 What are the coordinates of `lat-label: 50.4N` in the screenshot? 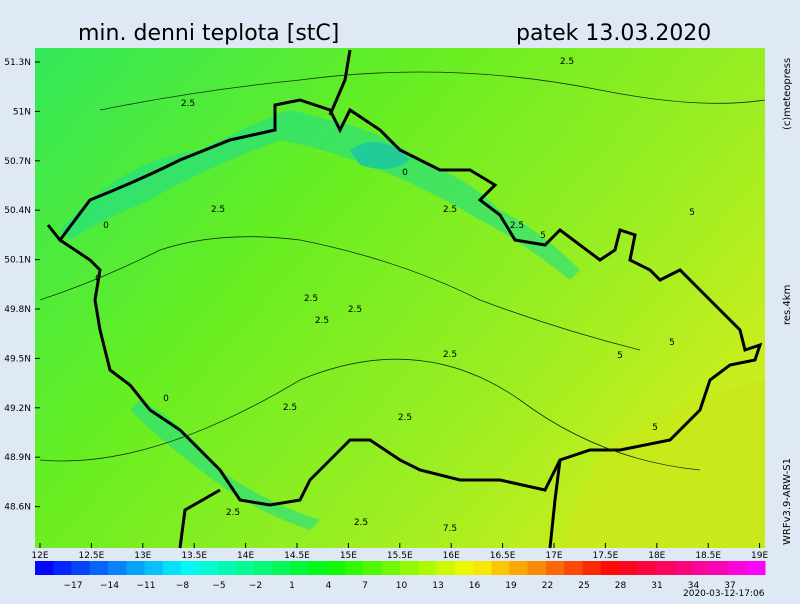 It's located at (17, 211).